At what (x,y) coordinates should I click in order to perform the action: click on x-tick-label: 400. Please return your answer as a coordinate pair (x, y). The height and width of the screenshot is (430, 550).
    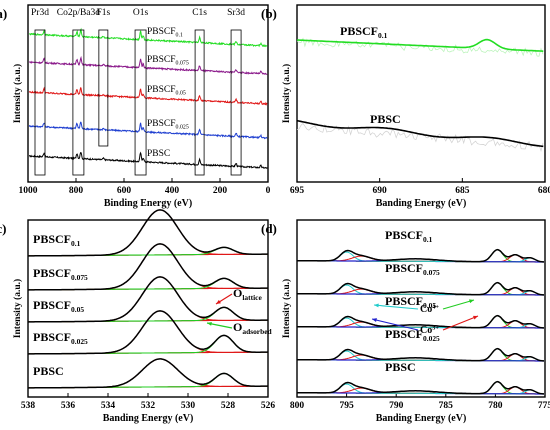
    Looking at the image, I should click on (172, 191).